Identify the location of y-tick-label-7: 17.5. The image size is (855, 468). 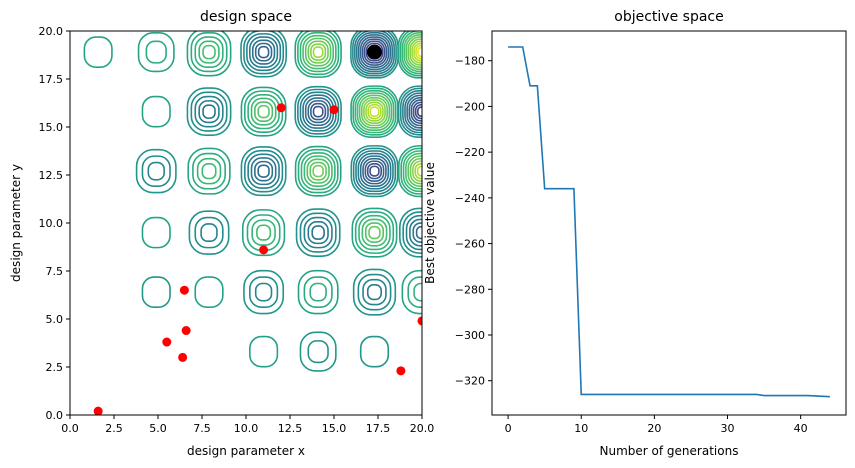
(51, 79).